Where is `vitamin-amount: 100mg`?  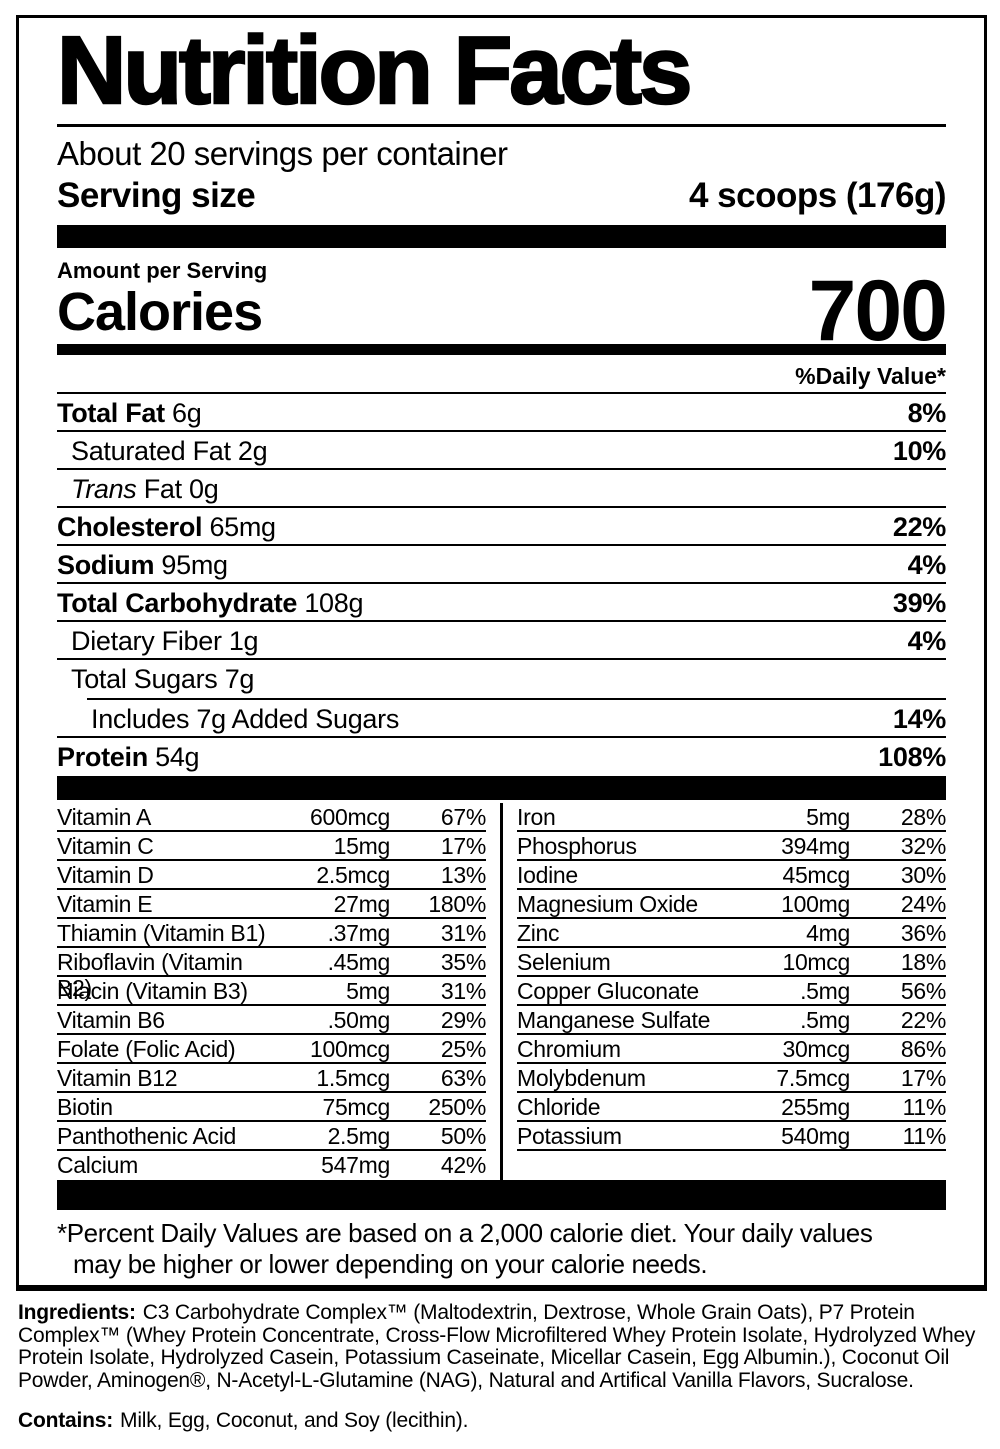 vitamin-amount: 100mg is located at coordinates (815, 904).